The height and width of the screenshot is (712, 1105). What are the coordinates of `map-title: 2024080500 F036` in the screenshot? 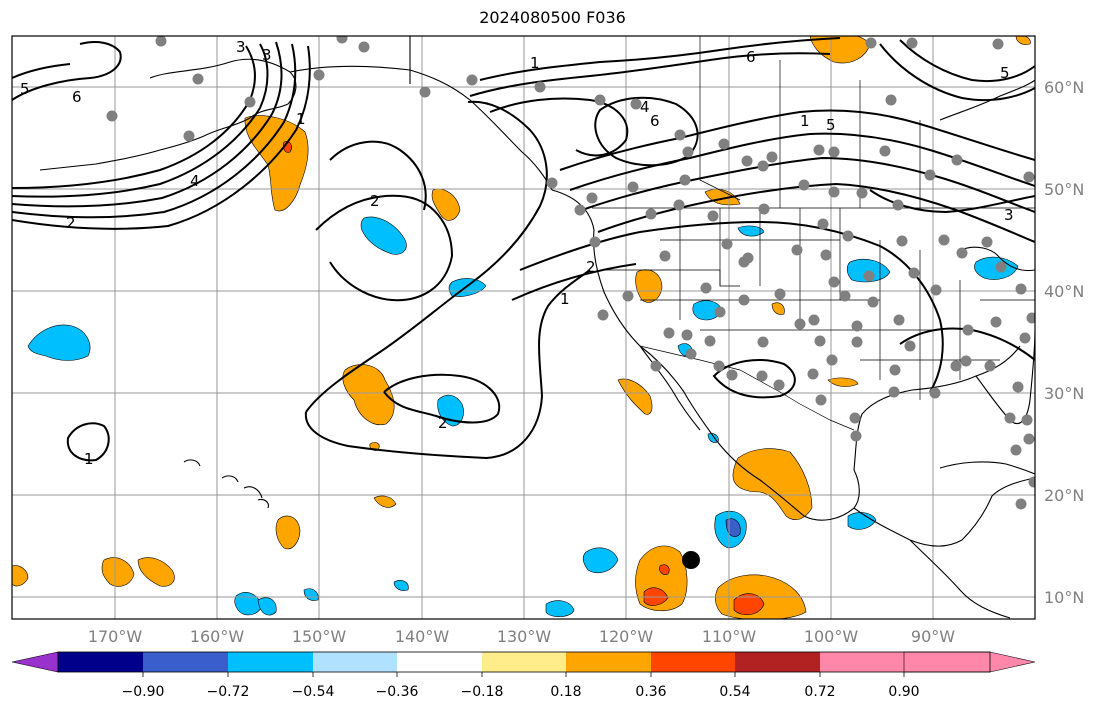 It's located at (552, 17).